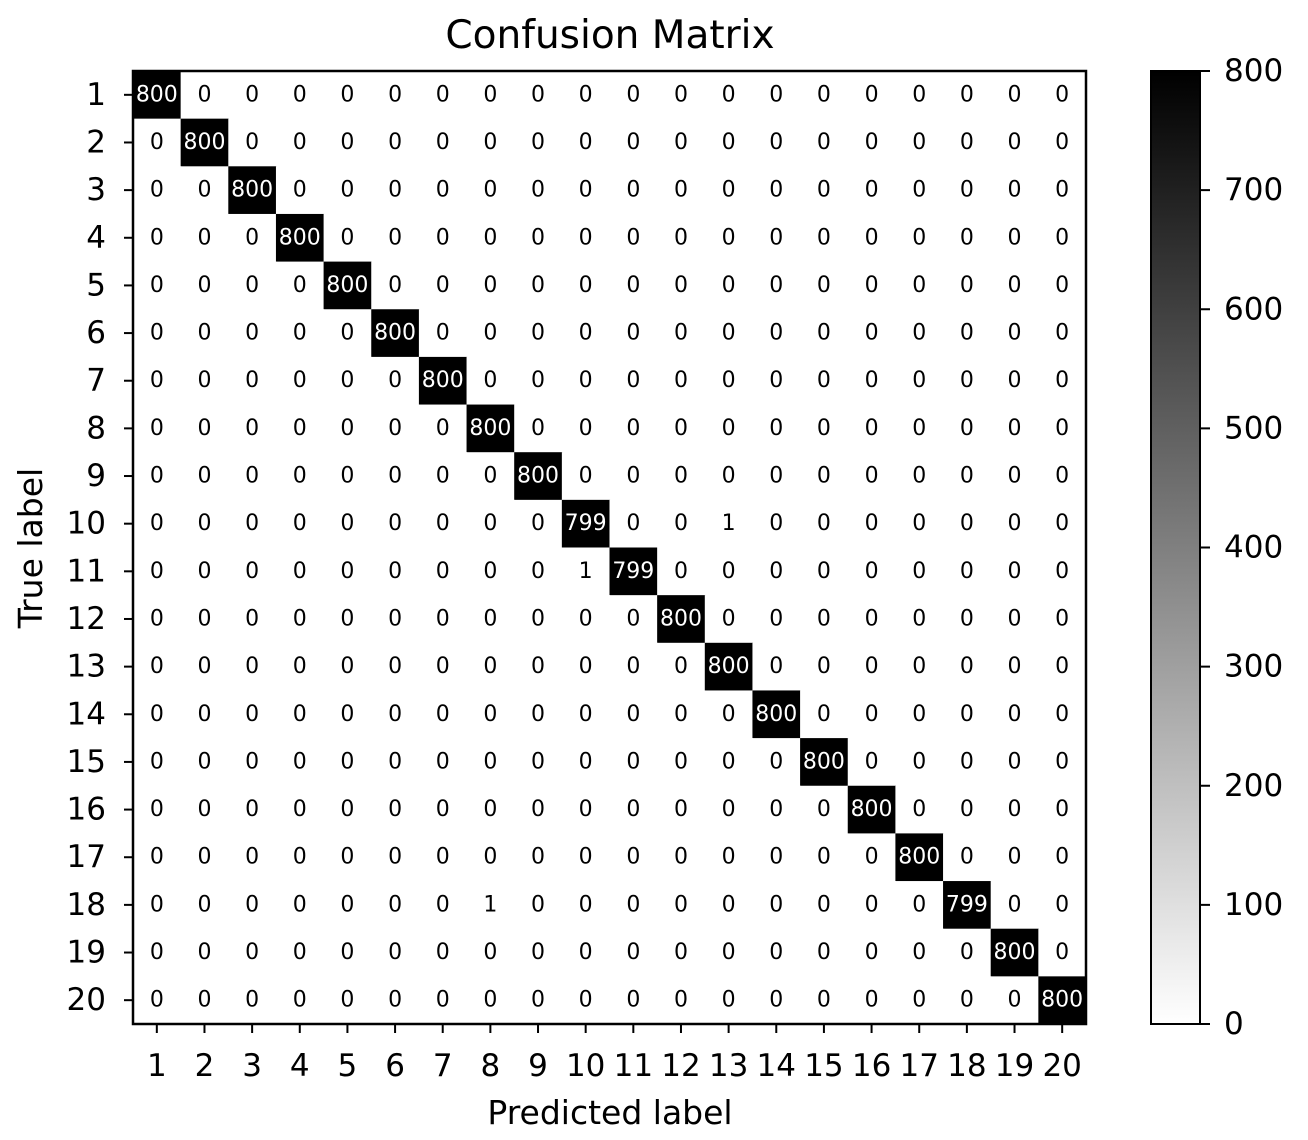  What do you see at coordinates (1015, 952) in the screenshot?
I see `cell-value-label: 800` at bounding box center [1015, 952].